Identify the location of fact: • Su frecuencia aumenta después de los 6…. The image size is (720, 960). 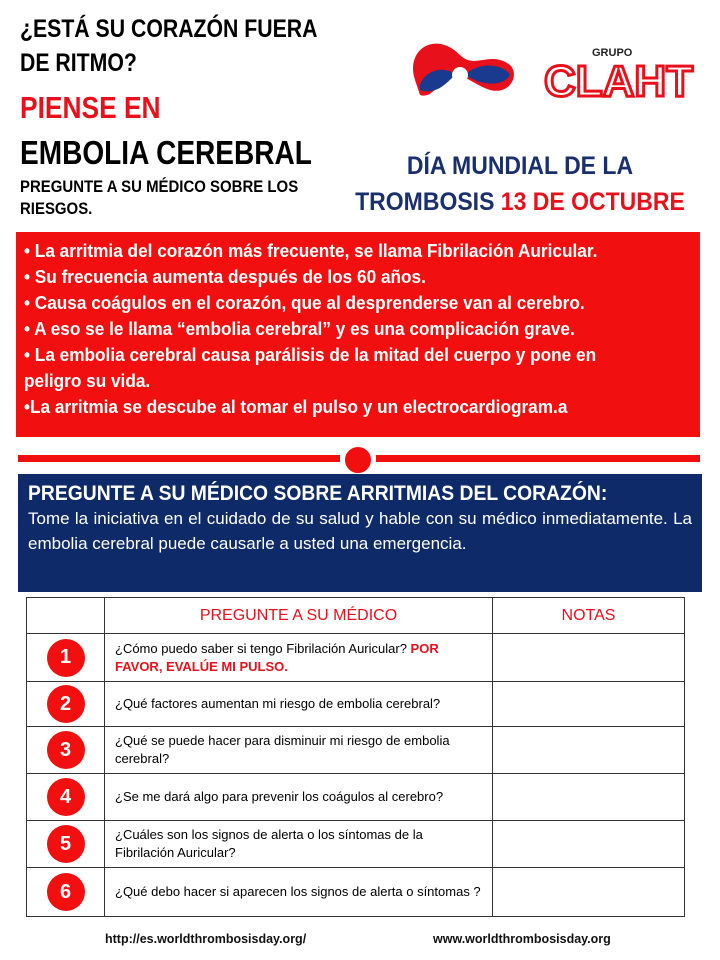
(225, 276).